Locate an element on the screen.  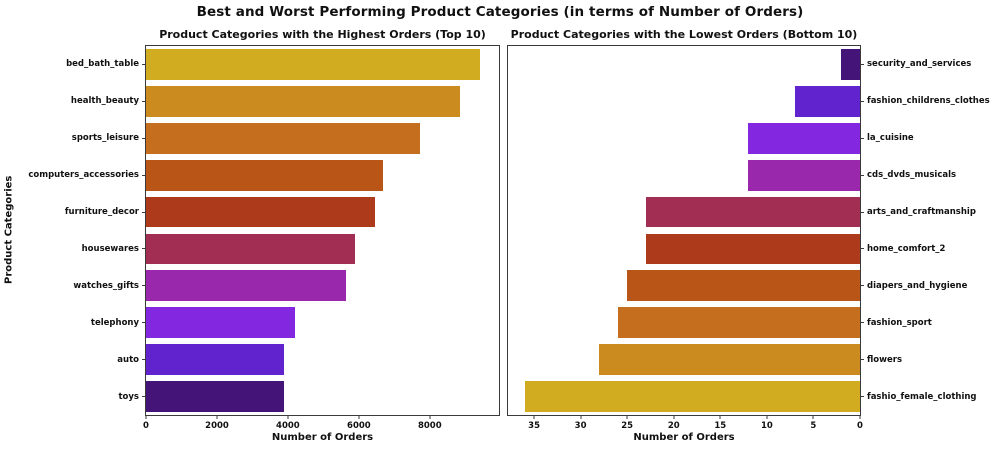
bar-fashio_female_clothing is located at coordinates (692, 396).